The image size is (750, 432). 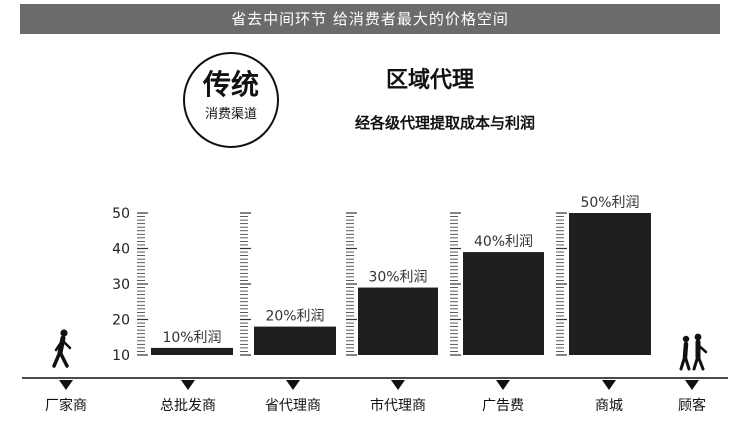 What do you see at coordinates (693, 352) in the screenshot?
I see `walking-couple-icon` at bounding box center [693, 352].